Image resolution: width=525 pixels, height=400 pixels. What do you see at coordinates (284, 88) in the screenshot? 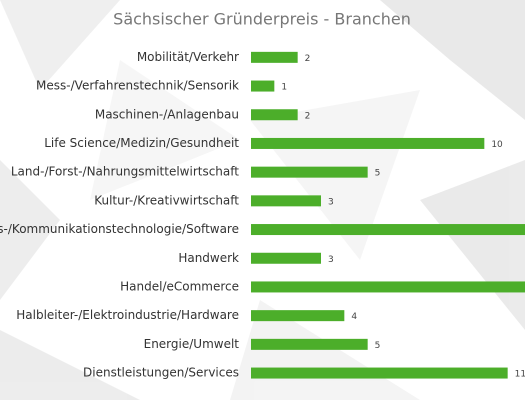
I see `value-label: 1` at bounding box center [284, 88].